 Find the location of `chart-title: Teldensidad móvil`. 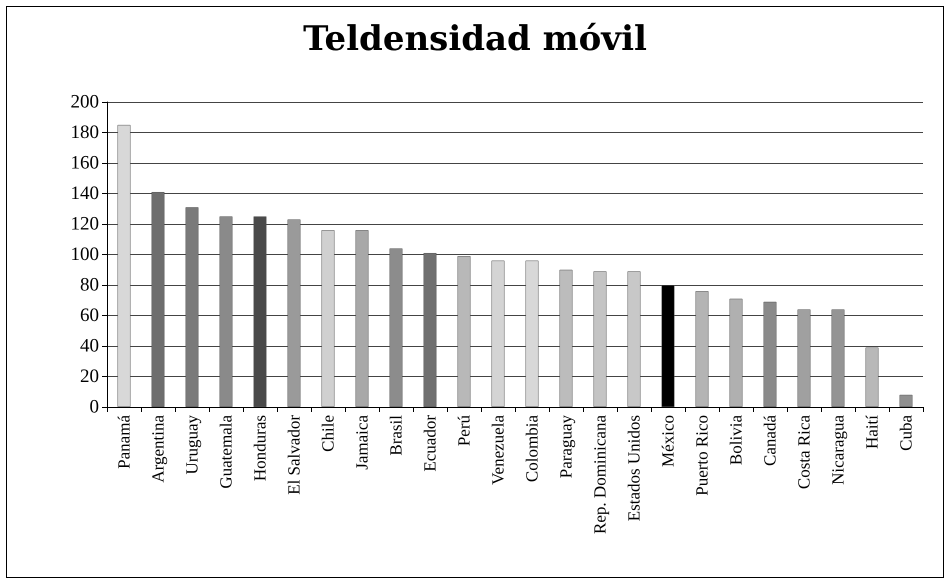

chart-title: Teldensidad móvil is located at coordinates (475, 39).